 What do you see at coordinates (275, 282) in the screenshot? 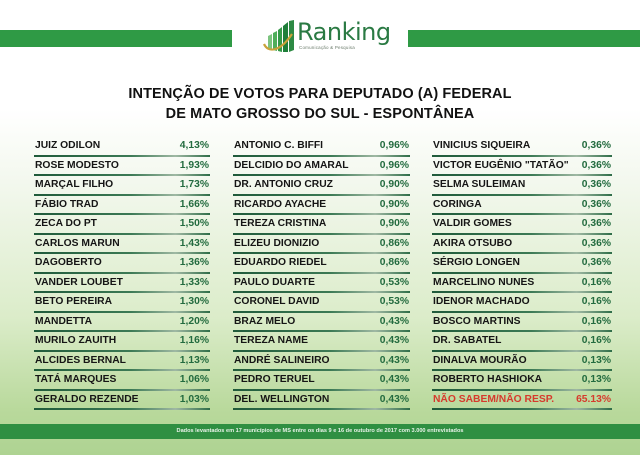
I see `candidate-name: PAULO DUARTE` at bounding box center [275, 282].